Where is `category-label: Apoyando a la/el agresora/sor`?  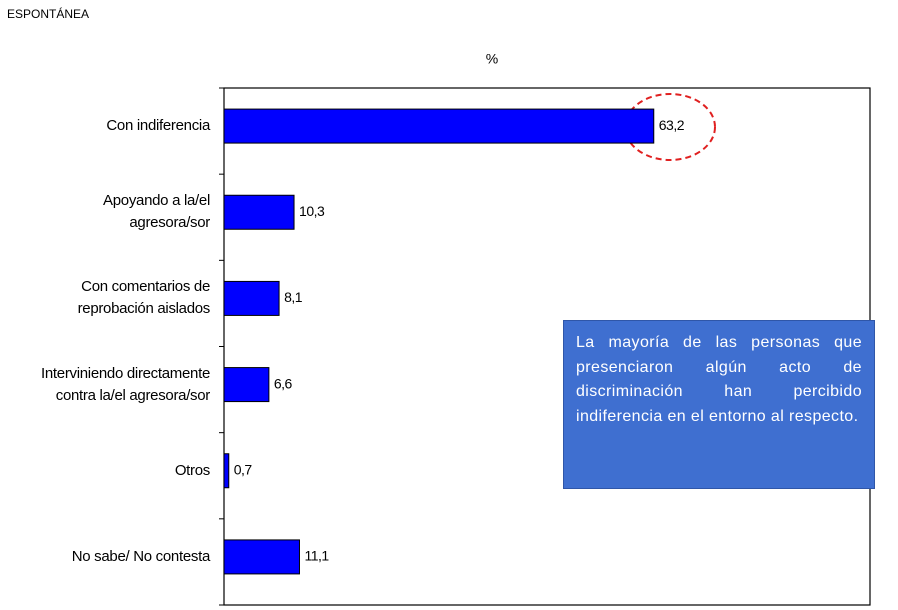 category-label: Apoyando a la/el agresora/sor is located at coordinates (156, 212).